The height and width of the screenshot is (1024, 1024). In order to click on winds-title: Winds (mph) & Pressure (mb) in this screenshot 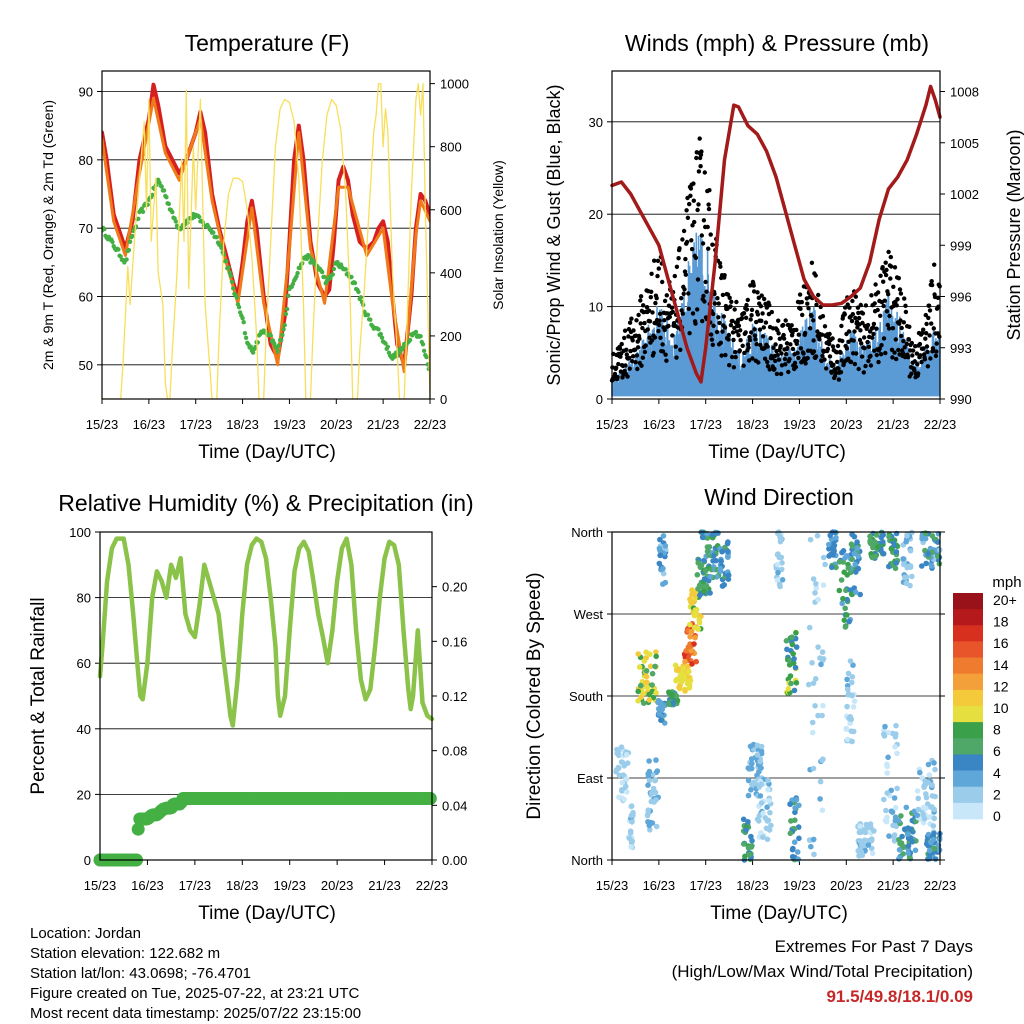, I will do `click(777, 43)`.